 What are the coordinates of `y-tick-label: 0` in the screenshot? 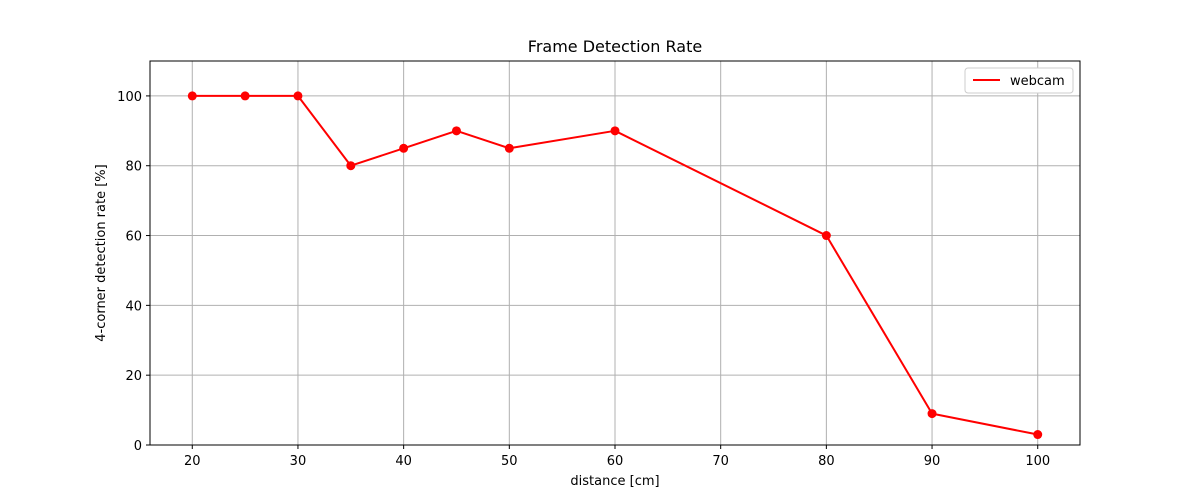 It's located at (138, 446).